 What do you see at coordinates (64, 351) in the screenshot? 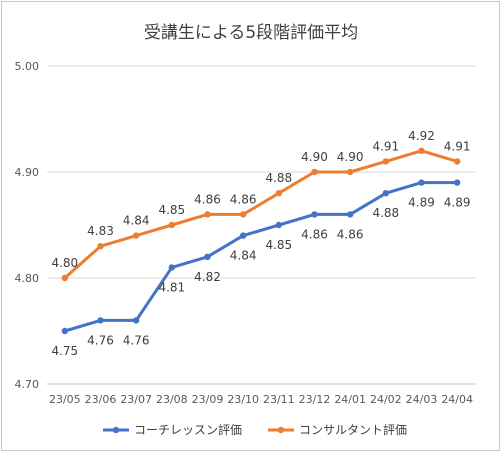
I see `data-label: 4.75` at bounding box center [64, 351].